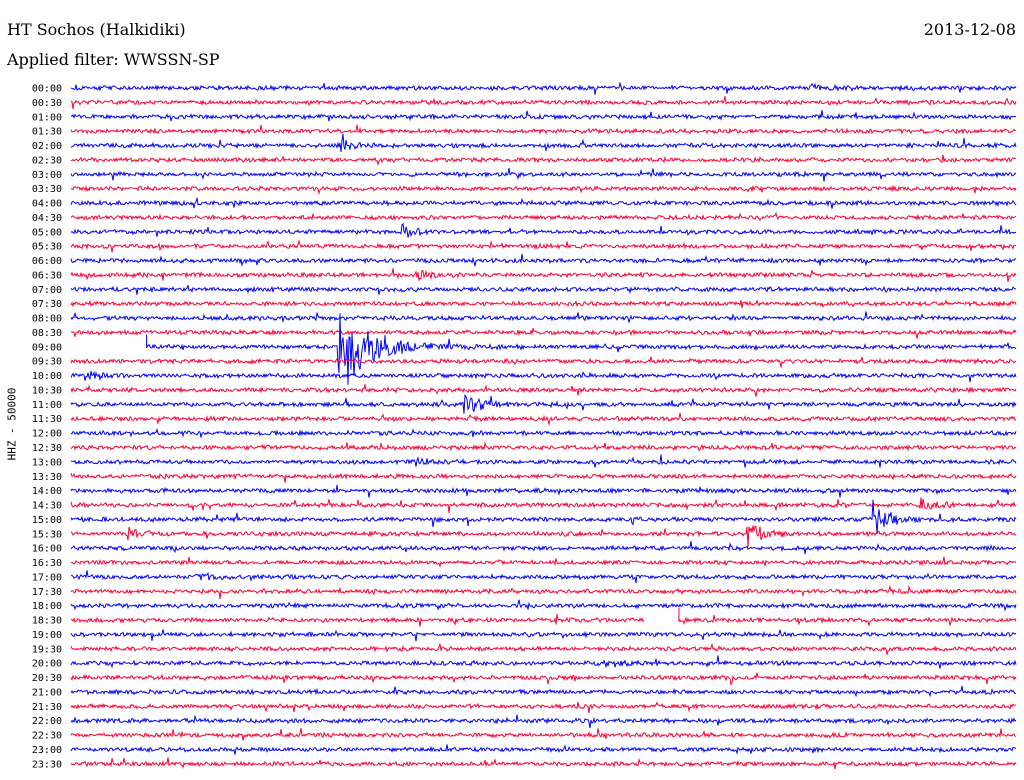 This screenshot has height=780, width=1024. I want to click on hour-label: 19:00, so click(47, 635).